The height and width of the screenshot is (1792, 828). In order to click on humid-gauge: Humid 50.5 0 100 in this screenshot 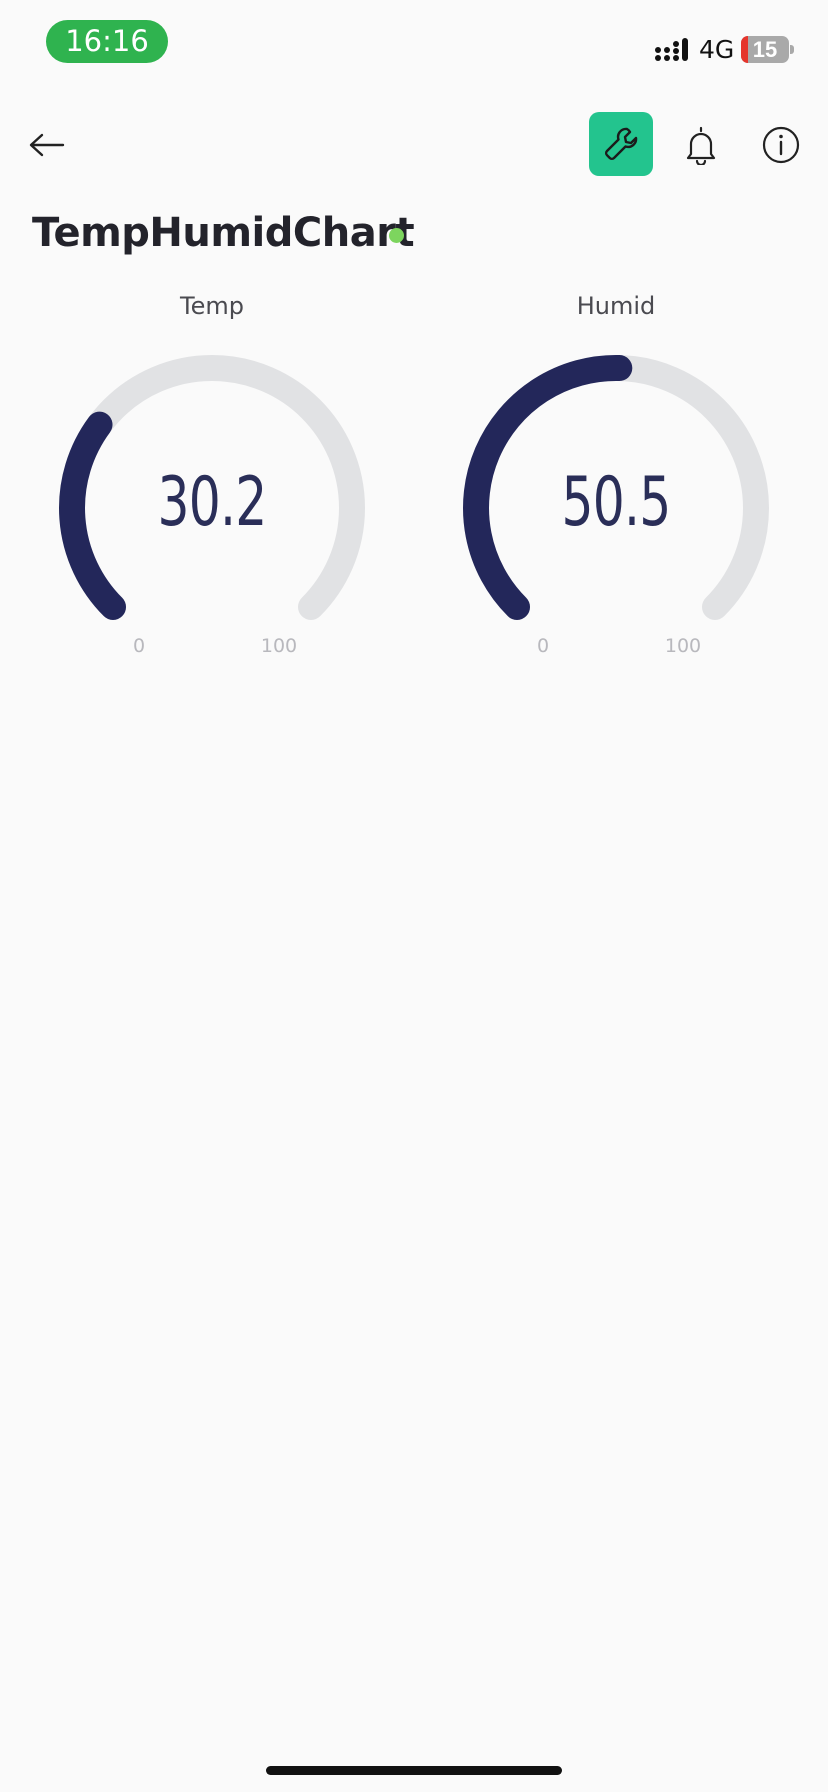, I will do `click(616, 471)`.